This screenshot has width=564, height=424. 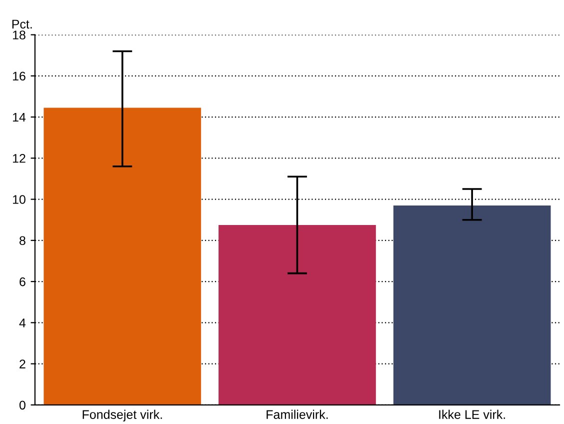 What do you see at coordinates (297, 414) in the screenshot?
I see `x-tick-label: Familievirk.` at bounding box center [297, 414].